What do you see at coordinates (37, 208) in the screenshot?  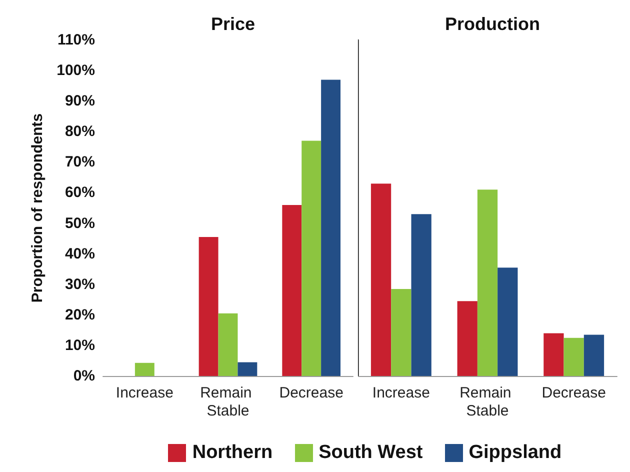 I see `y-axis-title: Proportion of respondents` at bounding box center [37, 208].